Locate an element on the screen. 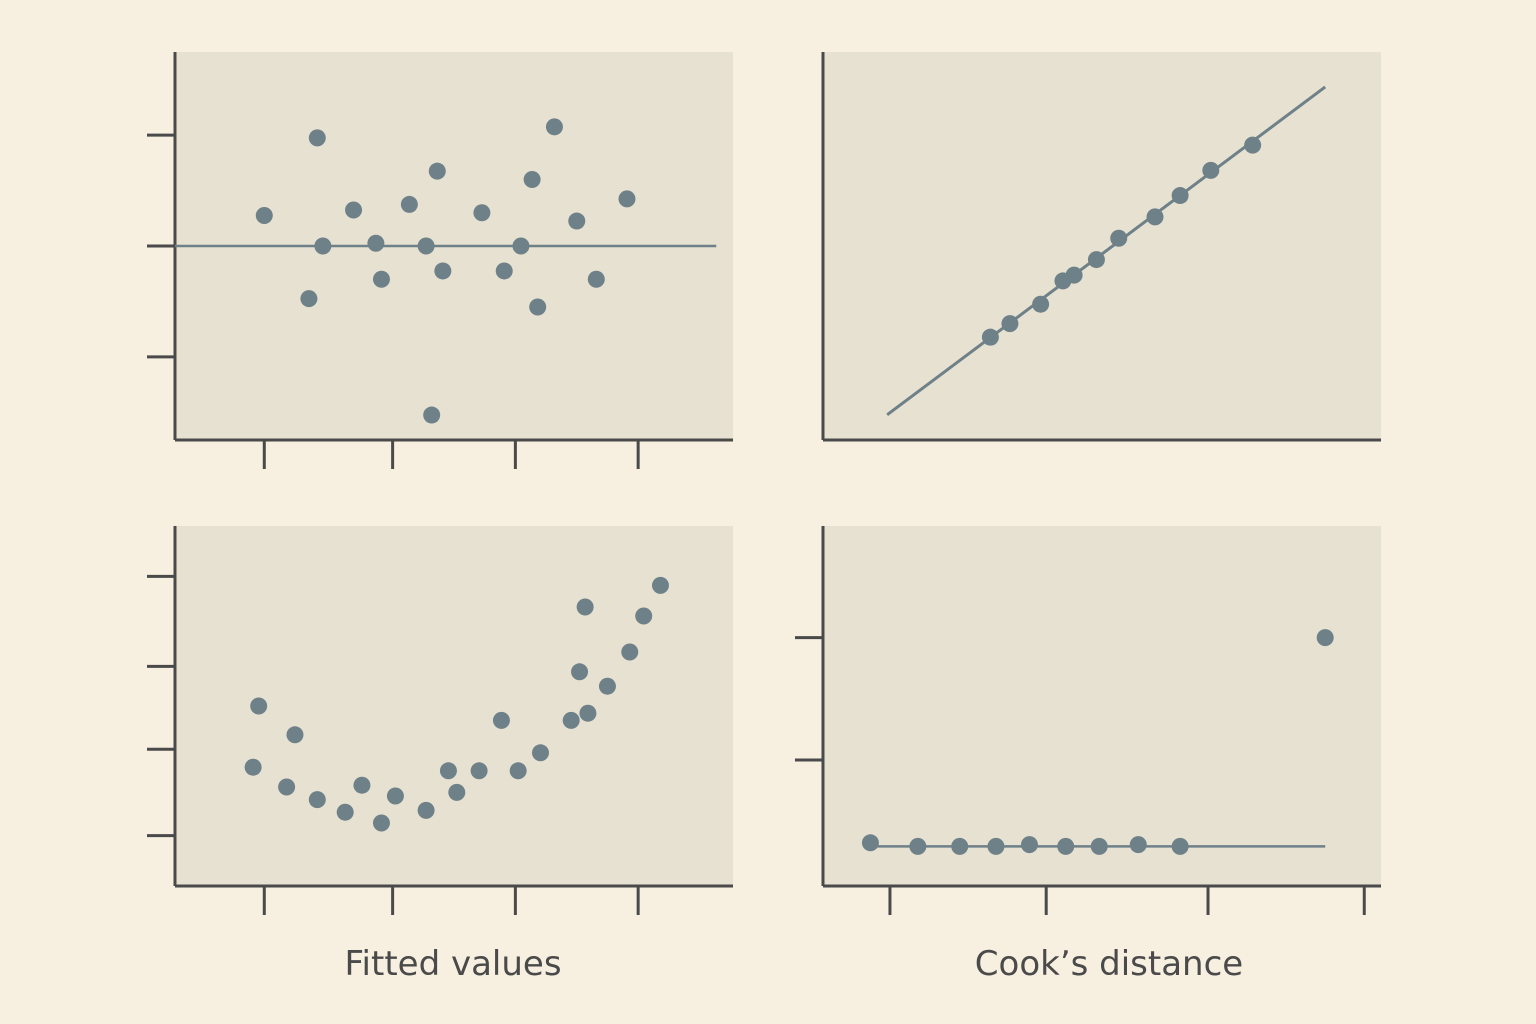  panel-normal-qq is located at coordinates (1101, 247).